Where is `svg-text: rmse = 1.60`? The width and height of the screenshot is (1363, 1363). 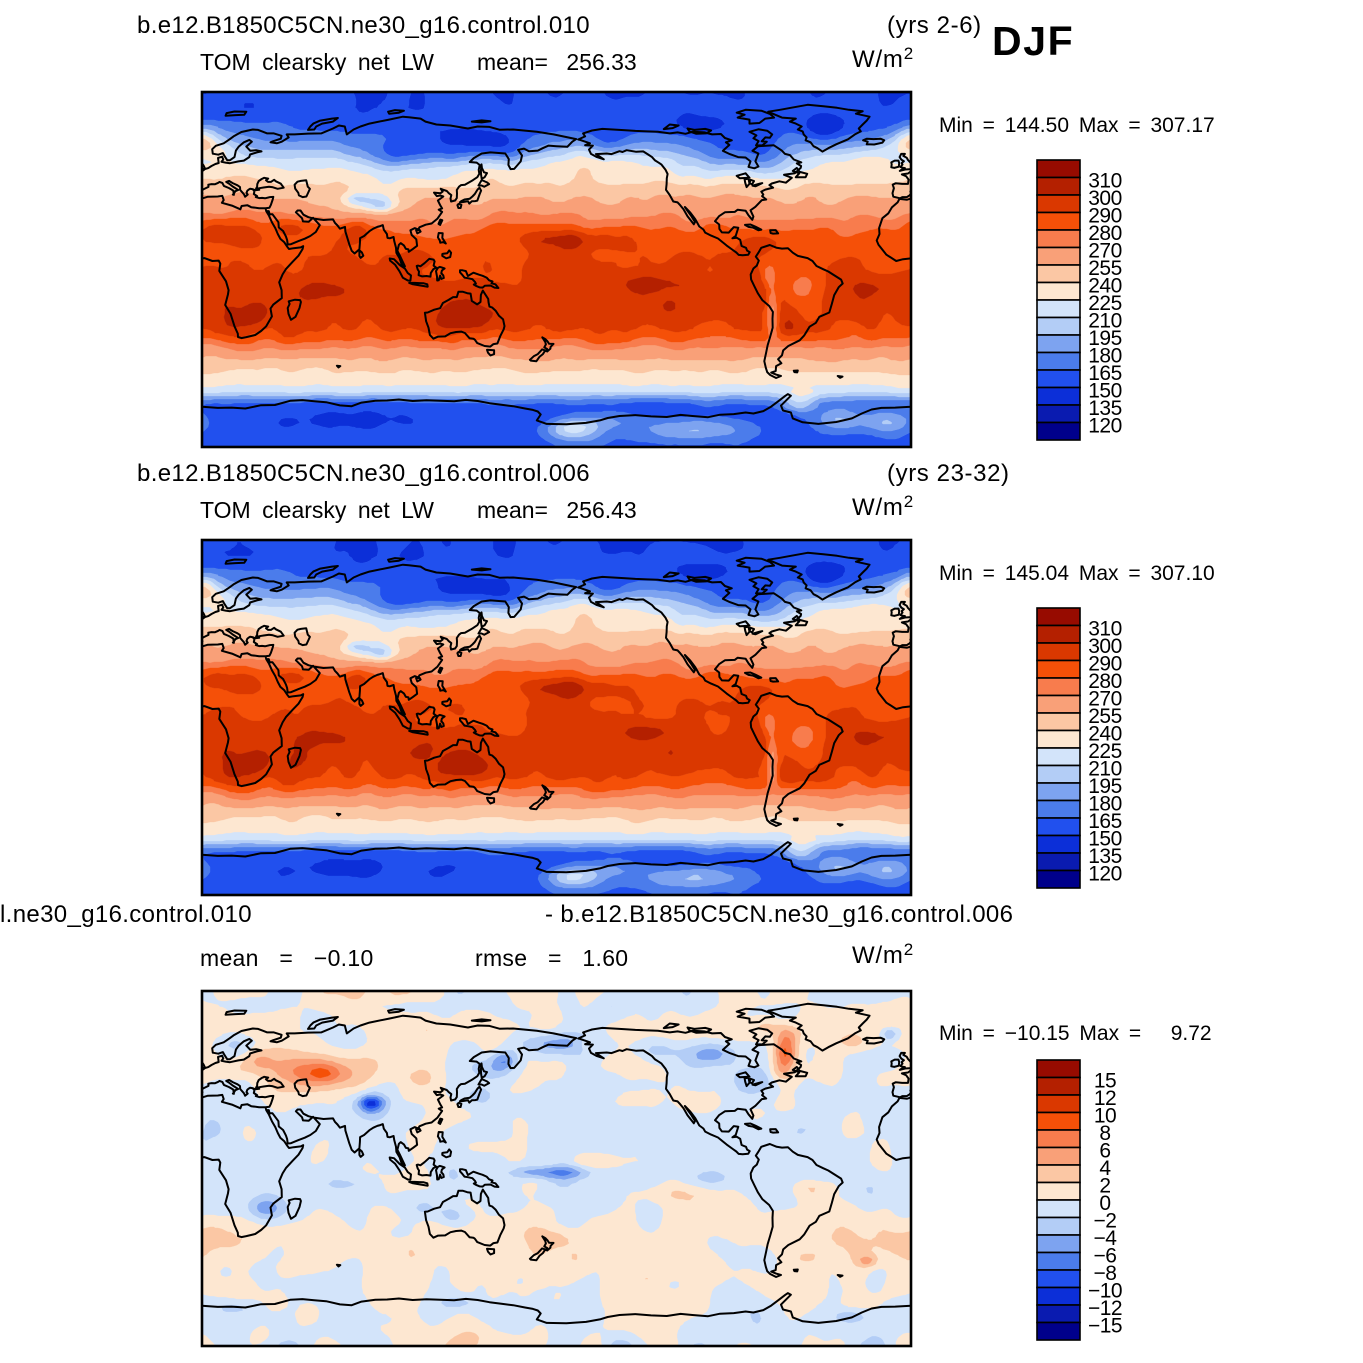 svg-text: rmse = 1.60 is located at coordinates (551, 958).